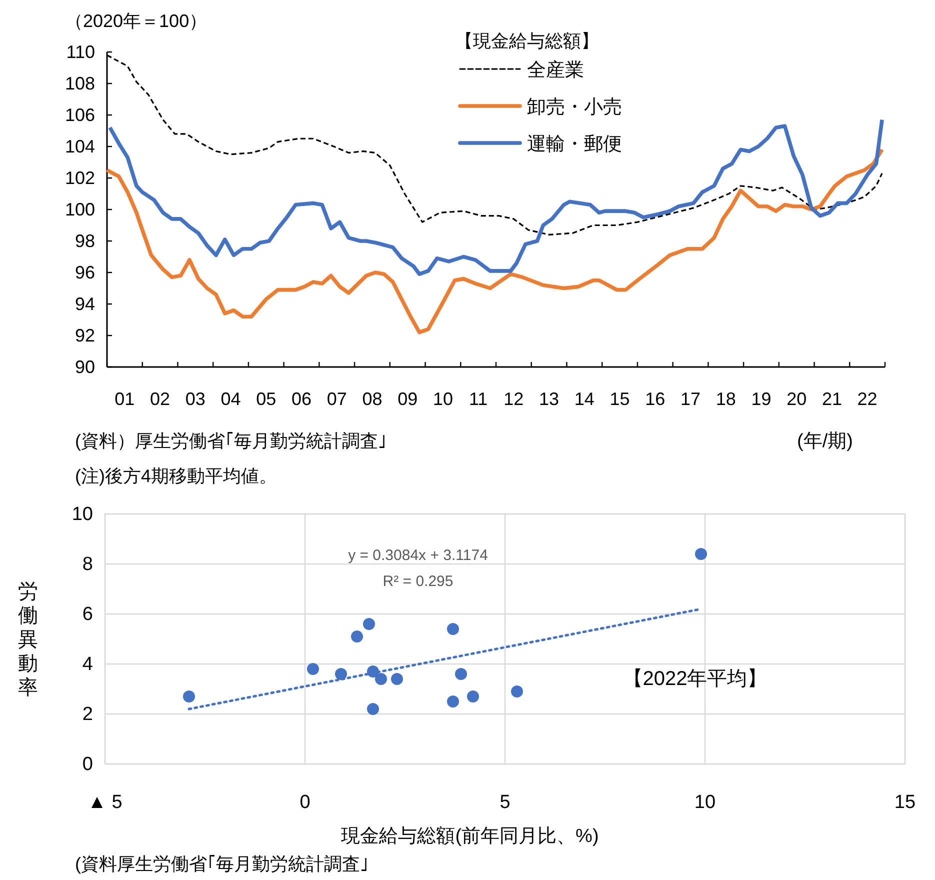  I want to click on text: (注)後方4期移動平均値。, so click(176, 476).